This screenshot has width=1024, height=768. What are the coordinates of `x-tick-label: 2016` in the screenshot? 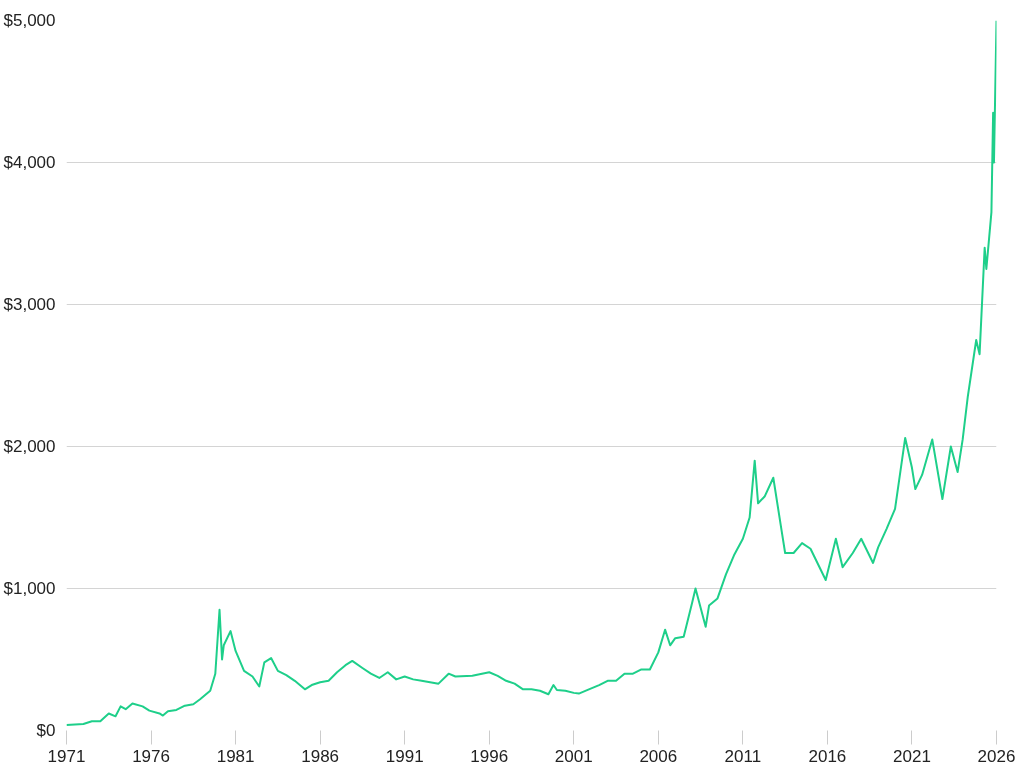 It's located at (827, 756).